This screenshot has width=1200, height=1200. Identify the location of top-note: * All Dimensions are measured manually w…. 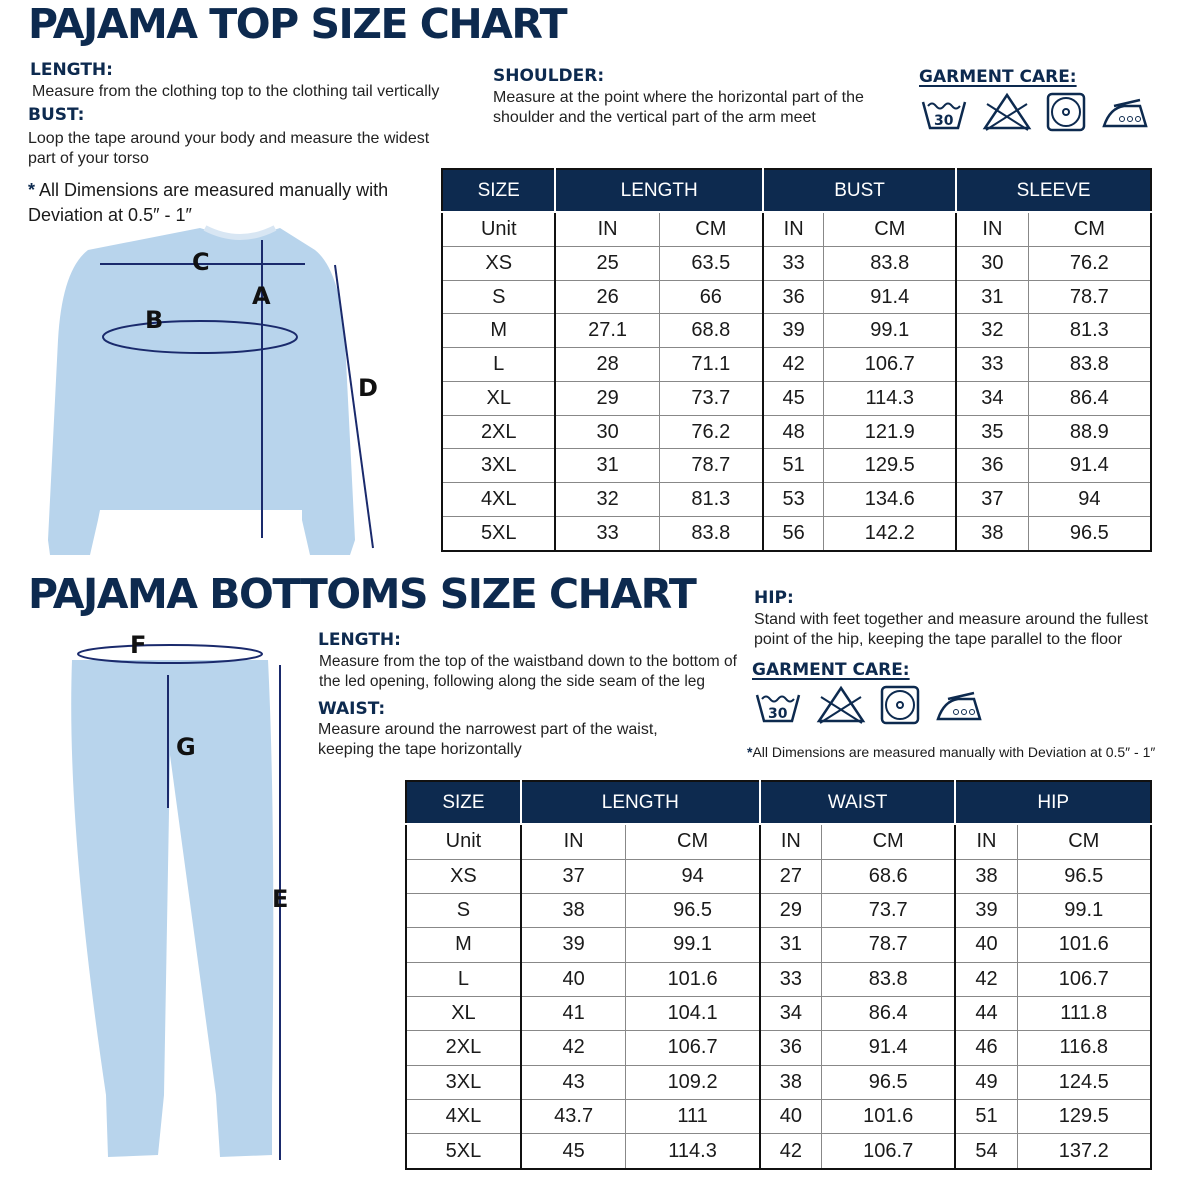
(223, 203).